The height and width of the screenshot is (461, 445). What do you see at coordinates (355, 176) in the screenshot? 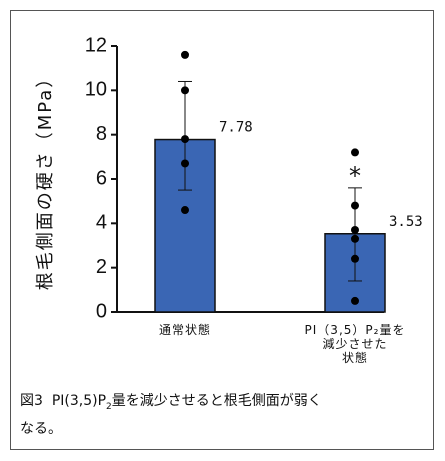
I see `significance-marker: *` at bounding box center [355, 176].